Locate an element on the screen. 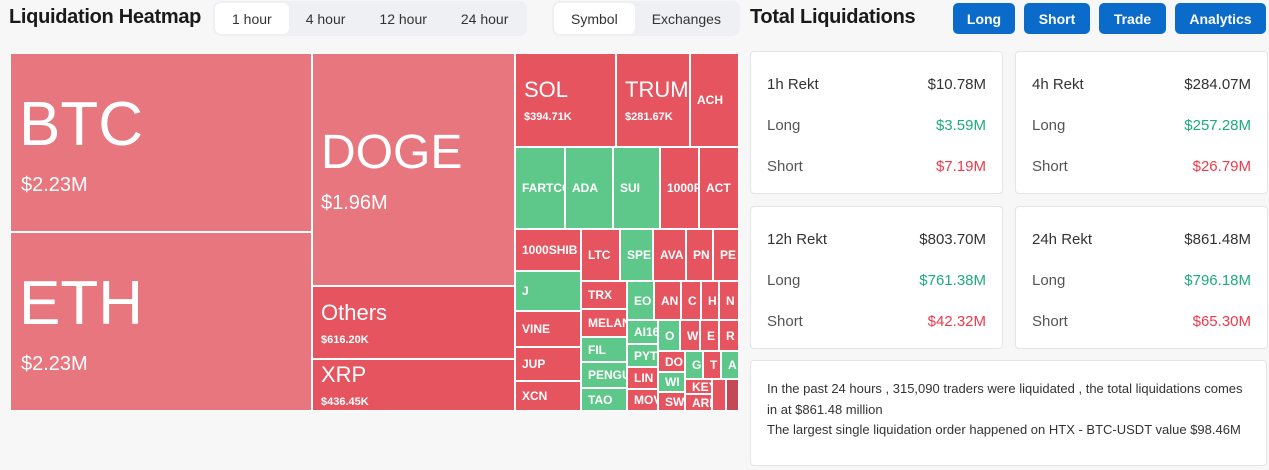 The image size is (1269, 470). treemap-cell-ari: ARI is located at coordinates (698, 402).